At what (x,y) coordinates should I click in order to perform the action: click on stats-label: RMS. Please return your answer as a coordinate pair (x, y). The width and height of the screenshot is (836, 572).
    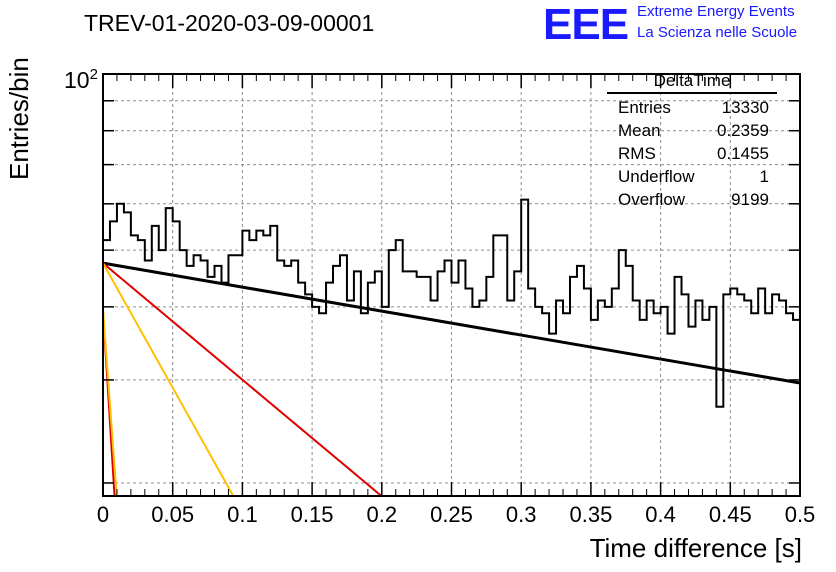
    Looking at the image, I should click on (637, 153).